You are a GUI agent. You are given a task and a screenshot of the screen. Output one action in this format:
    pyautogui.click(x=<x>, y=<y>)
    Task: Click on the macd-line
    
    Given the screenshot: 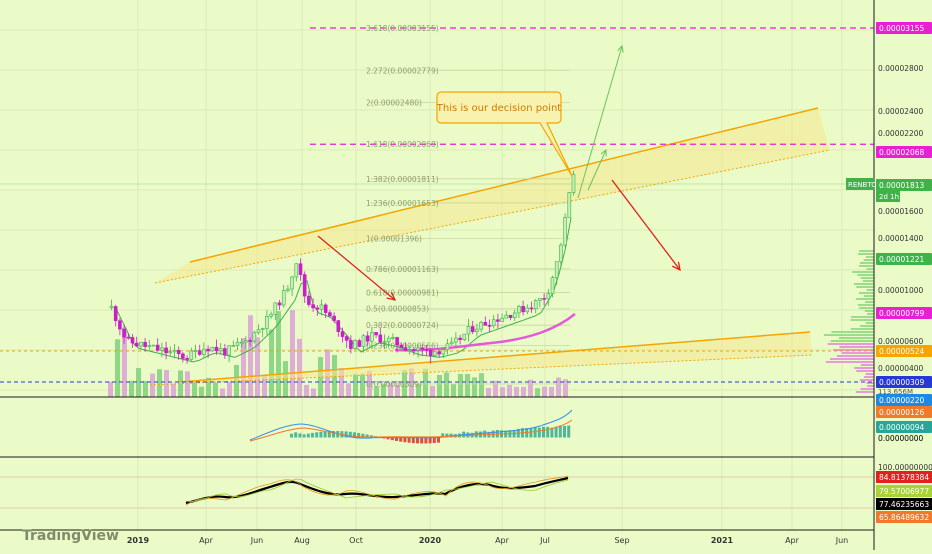 What is the action you would take?
    pyautogui.click(x=411, y=425)
    